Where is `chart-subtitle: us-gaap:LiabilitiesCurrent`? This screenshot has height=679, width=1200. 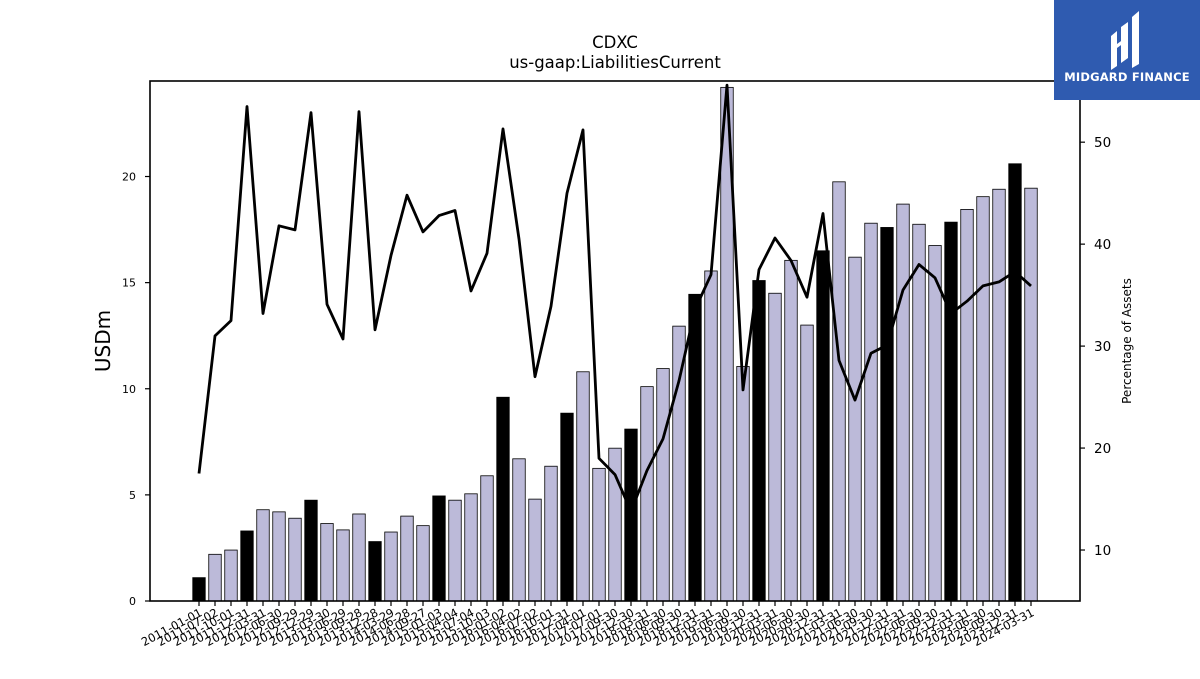
chart-subtitle: us-gaap:LiabilitiesCurrent is located at coordinates (615, 62).